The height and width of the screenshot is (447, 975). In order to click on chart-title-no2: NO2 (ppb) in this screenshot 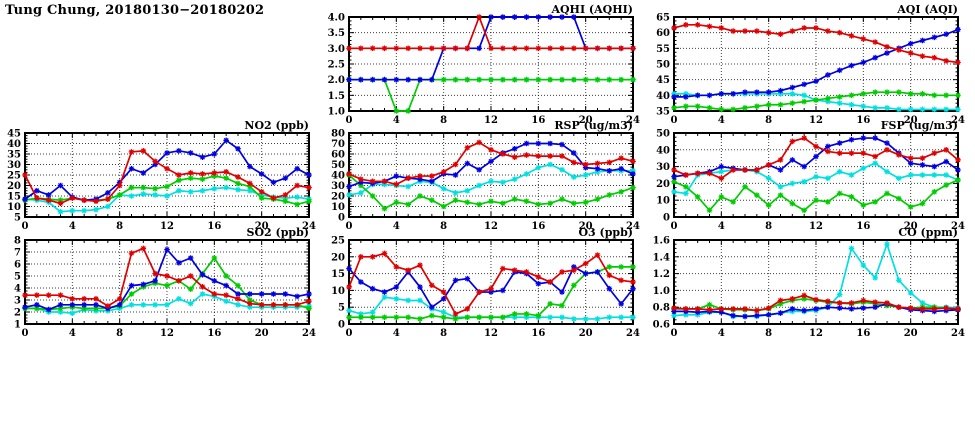, I will do `click(276, 125)`.